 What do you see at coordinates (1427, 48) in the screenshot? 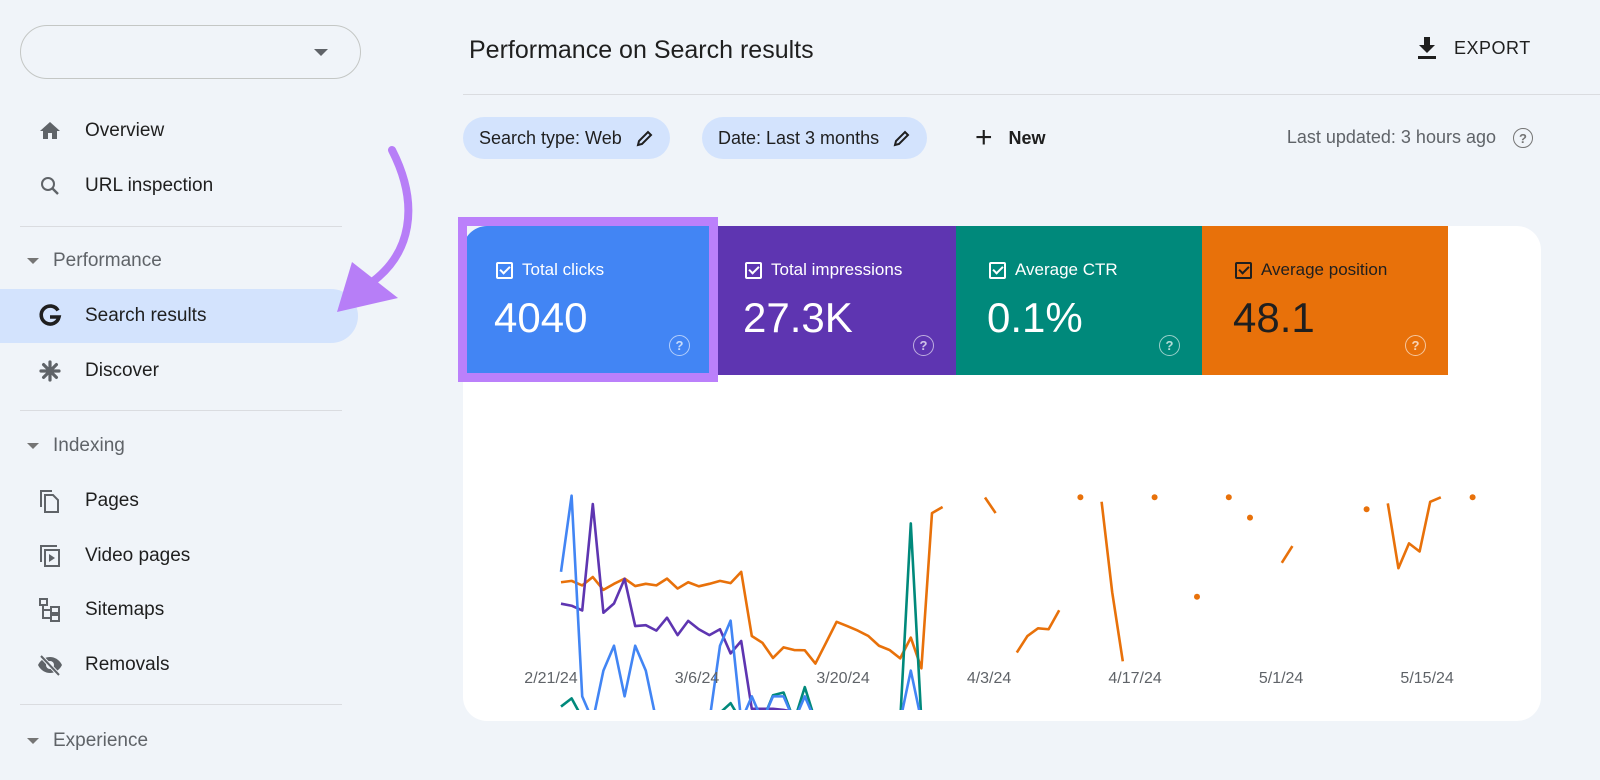
I see `download-icon` at bounding box center [1427, 48].